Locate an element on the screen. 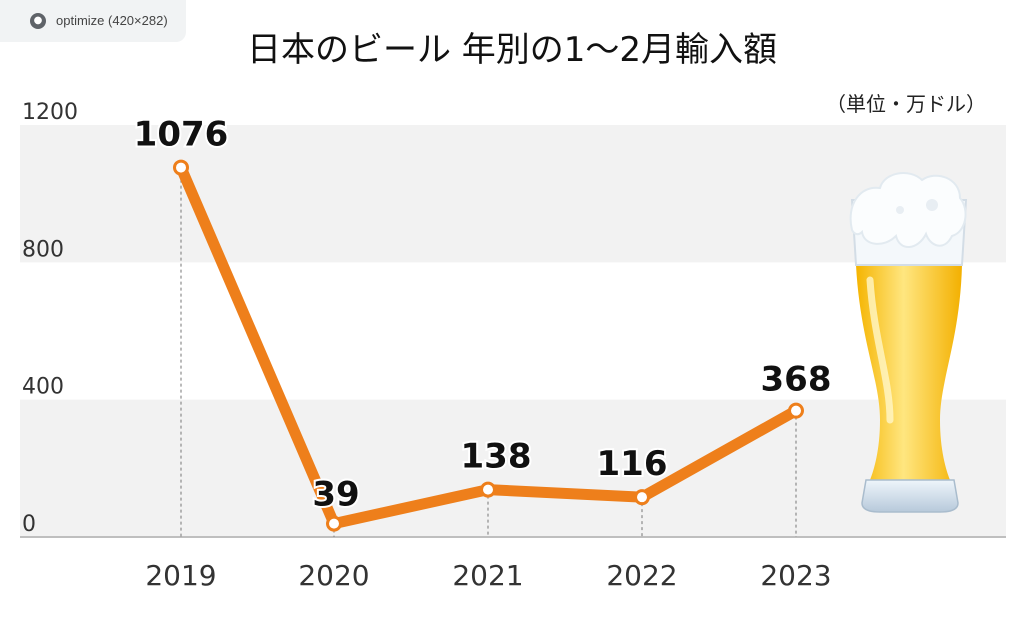  data-label: 1076 is located at coordinates (181, 135).